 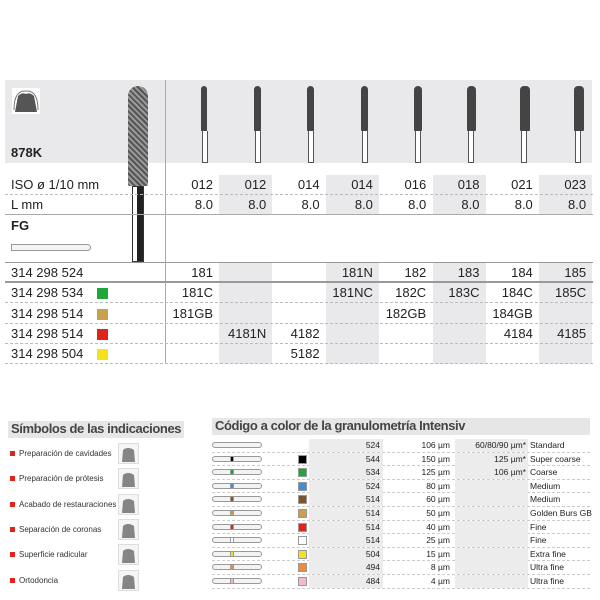 I want to click on grit-extra: 60/80/90 µm*, so click(x=491, y=445).